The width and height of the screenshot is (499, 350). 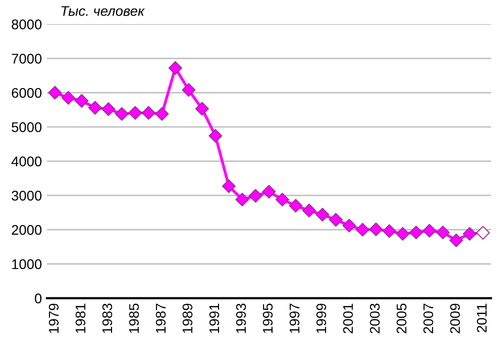 I want to click on x-tick-label: 2005, so click(x=401, y=319).